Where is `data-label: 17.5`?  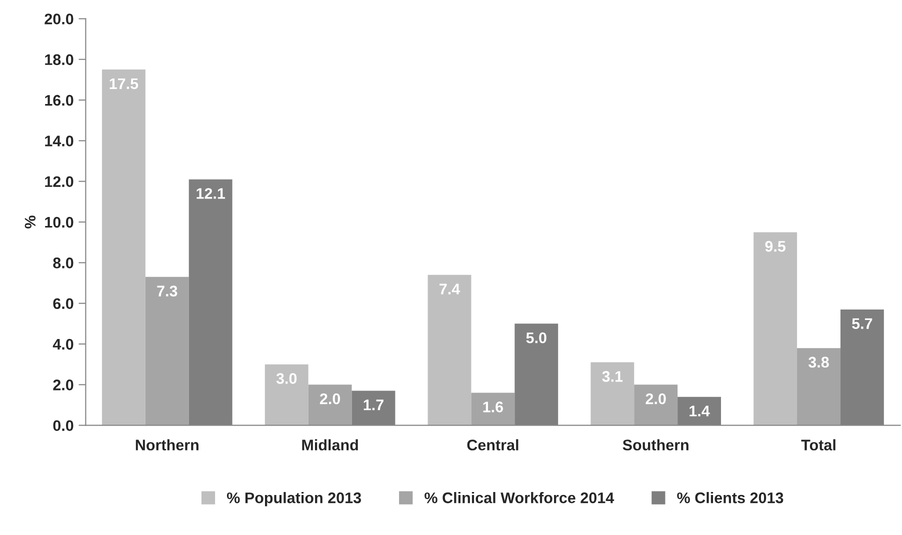 data-label: 17.5 is located at coordinates (124, 84).